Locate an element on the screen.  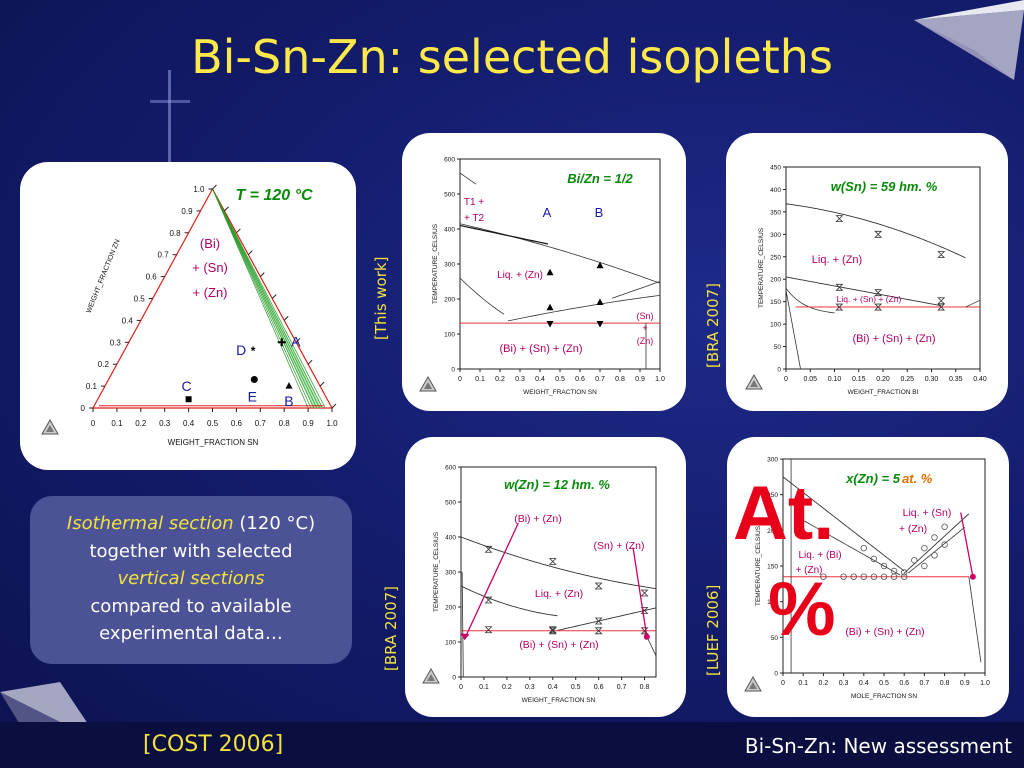
y-tick-label: 50 is located at coordinates (775, 638).